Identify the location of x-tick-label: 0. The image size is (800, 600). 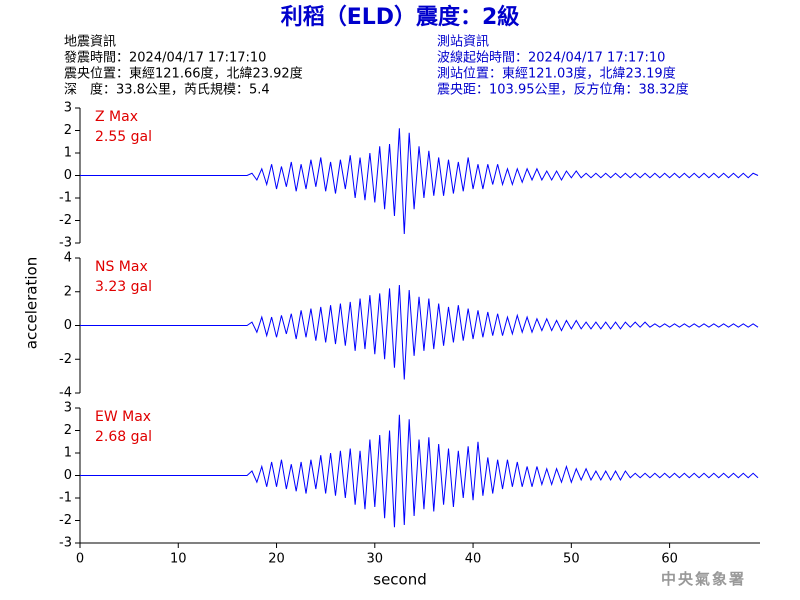
(80, 559).